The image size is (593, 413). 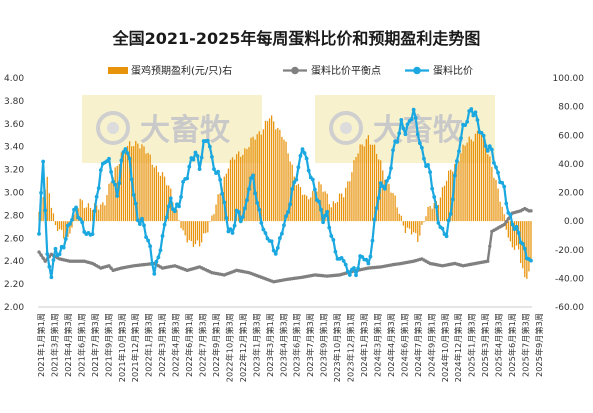 What do you see at coordinates (445, 347) in the screenshot?
I see `x-axis-tick-label: 2024年10月第3周` at bounding box center [445, 347].